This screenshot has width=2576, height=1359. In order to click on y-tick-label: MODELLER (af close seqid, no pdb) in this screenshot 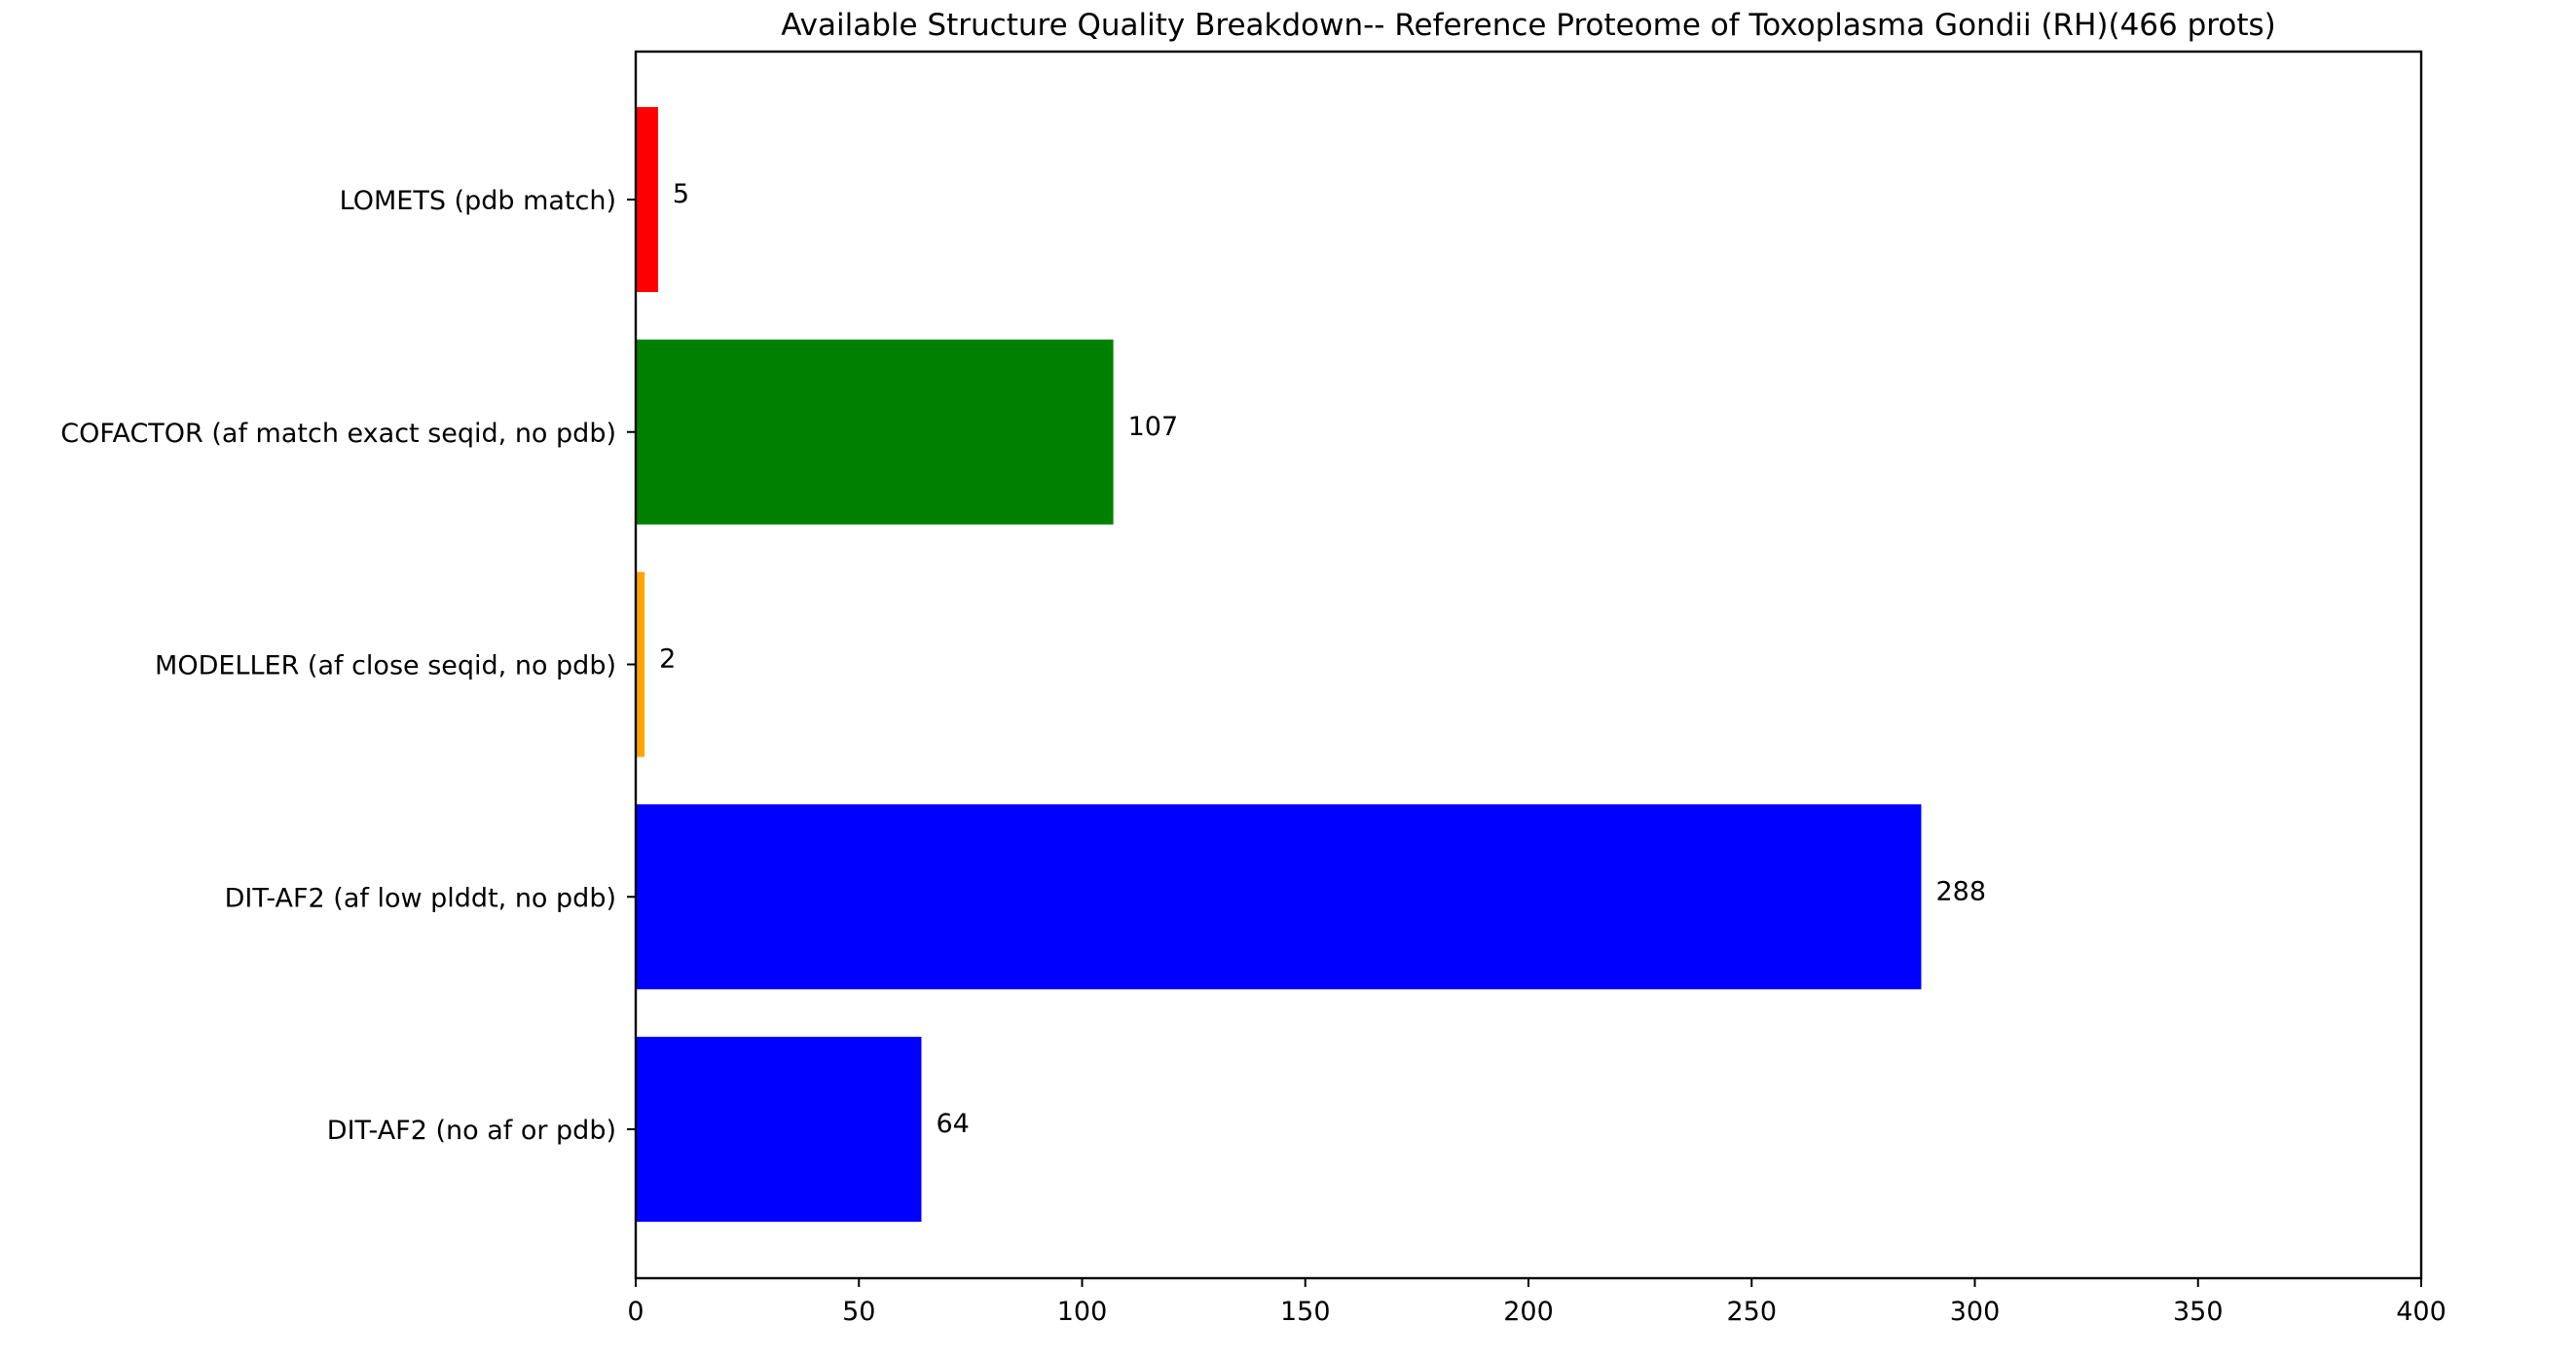, I will do `click(385, 666)`.